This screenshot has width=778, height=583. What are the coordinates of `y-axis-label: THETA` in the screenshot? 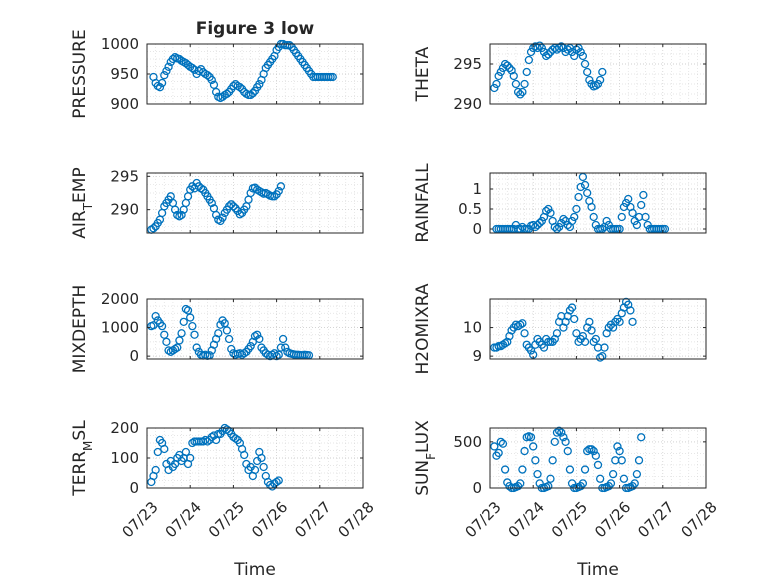 It's located at (423, 74).